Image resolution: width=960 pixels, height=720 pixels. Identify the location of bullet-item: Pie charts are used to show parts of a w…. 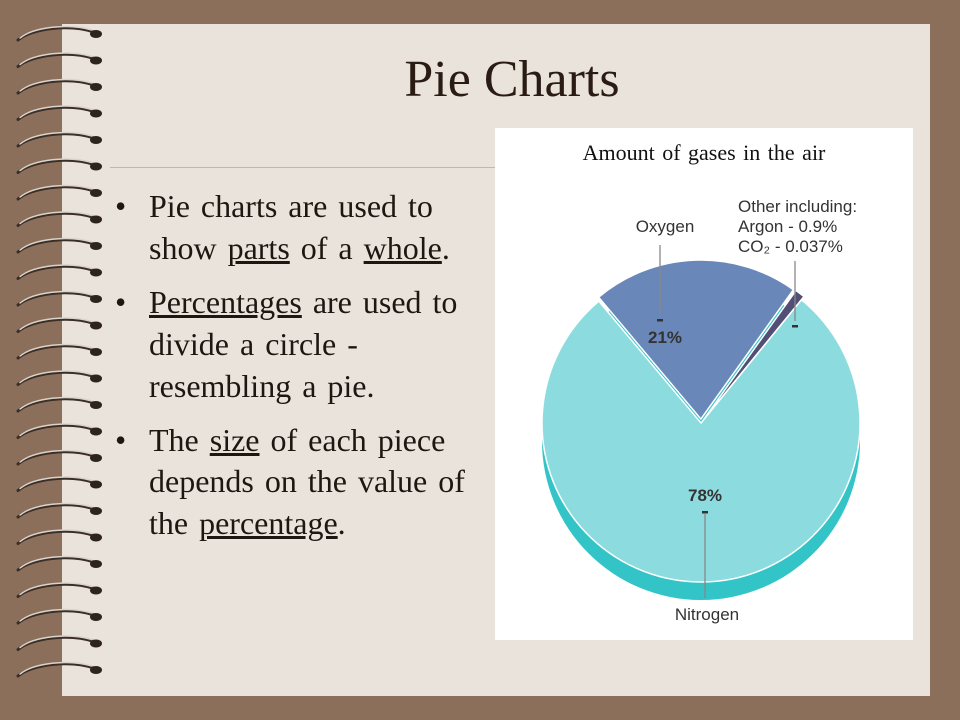
(298, 228).